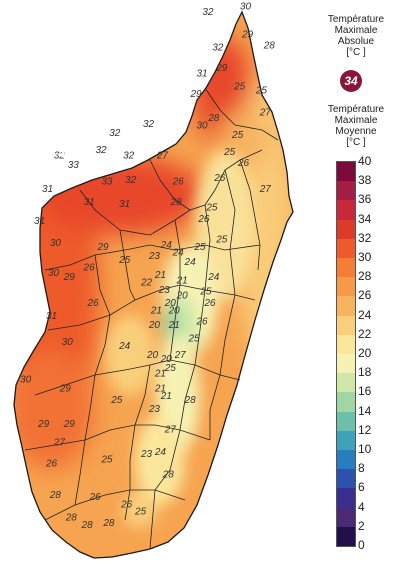 This screenshot has height=576, width=400. What do you see at coordinates (361, 545) in the screenshot?
I see `colorbar-tick-label: 0` at bounding box center [361, 545].